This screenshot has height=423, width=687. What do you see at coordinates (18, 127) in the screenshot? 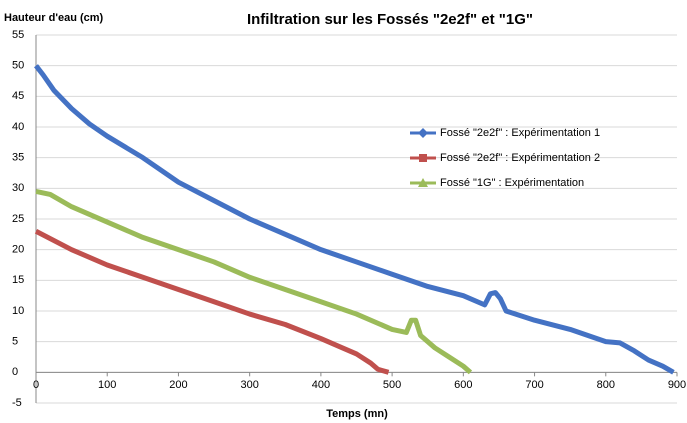
I see `y-tick-label: 40` at bounding box center [18, 127].